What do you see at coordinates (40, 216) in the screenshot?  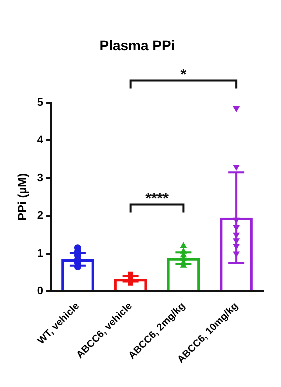 I see `y-tick-label: 2` at bounding box center [40, 216].